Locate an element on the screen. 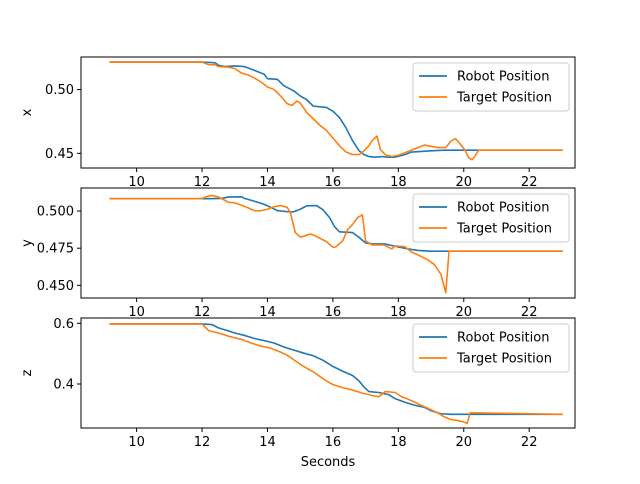 This screenshot has height=484, width=640. y-tick-label: 0.450 is located at coordinates (55, 286).